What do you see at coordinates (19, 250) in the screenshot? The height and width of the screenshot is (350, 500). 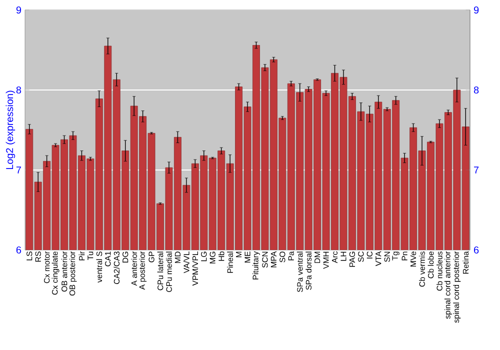 I see `y-tick-label: 6` at bounding box center [19, 250].